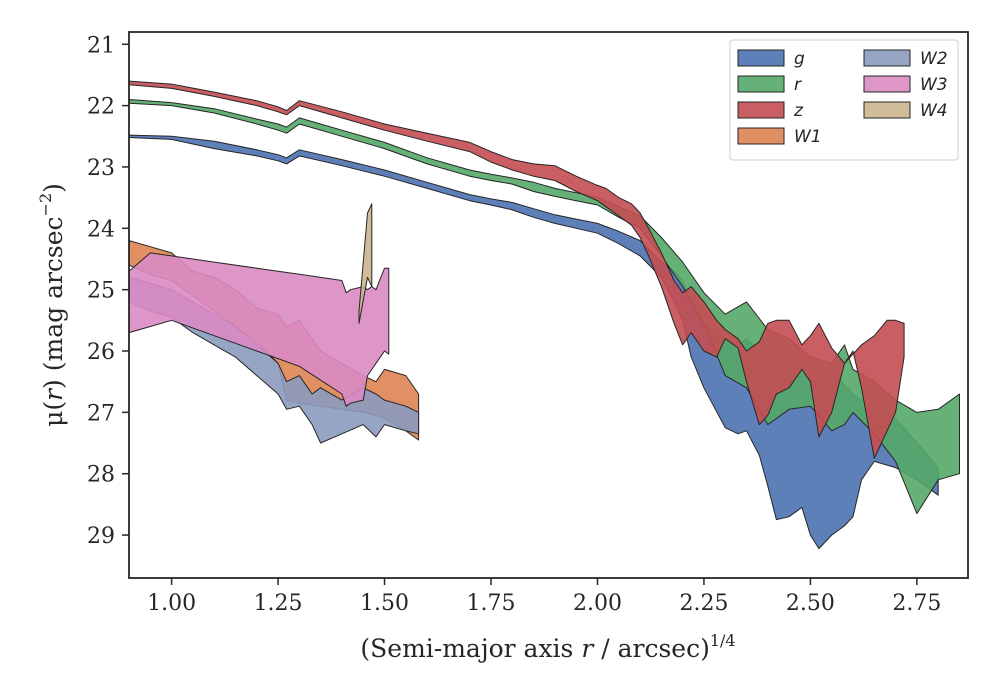  I want to click on y-axis: 21 22 23 24 25 26 27 28 29, so click(108, 291).